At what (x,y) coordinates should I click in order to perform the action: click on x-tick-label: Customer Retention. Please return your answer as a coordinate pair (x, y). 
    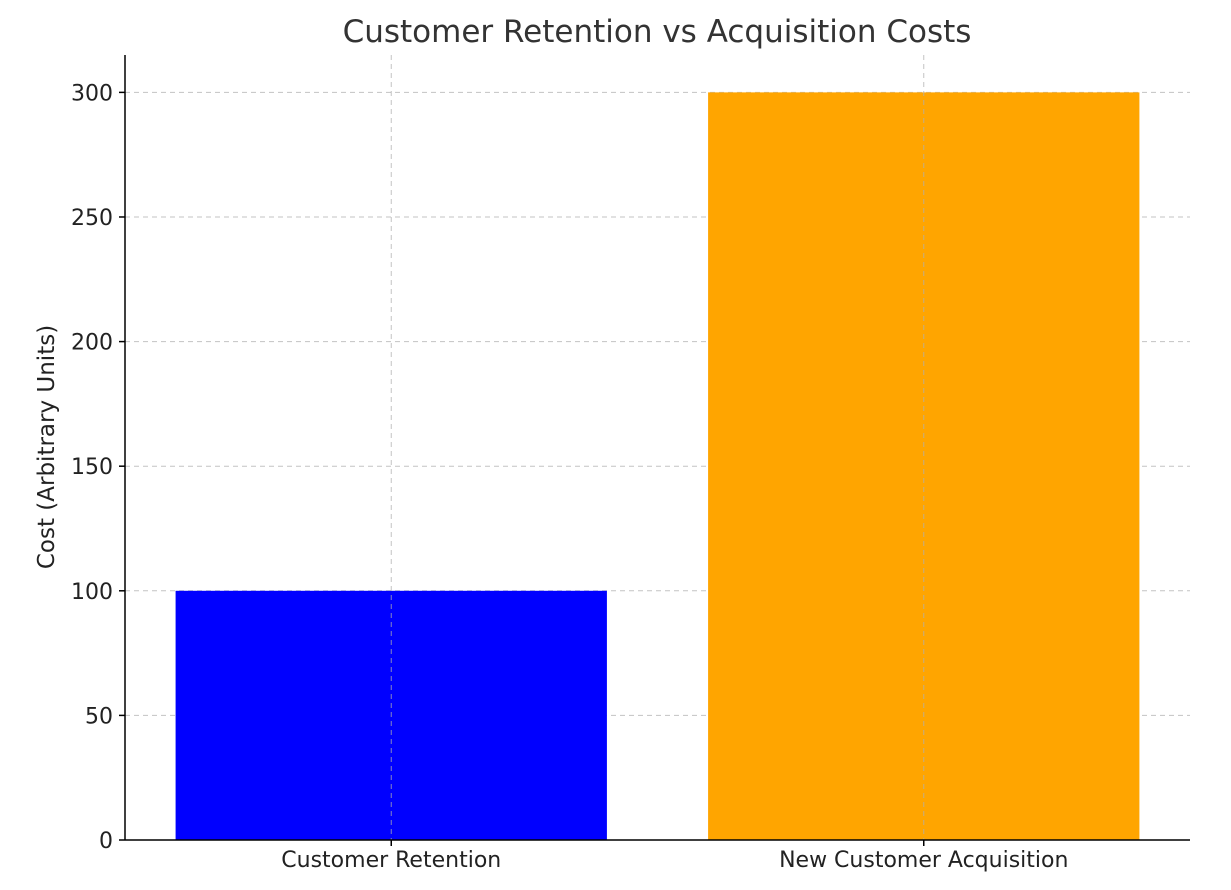
    Looking at the image, I should click on (391, 860).